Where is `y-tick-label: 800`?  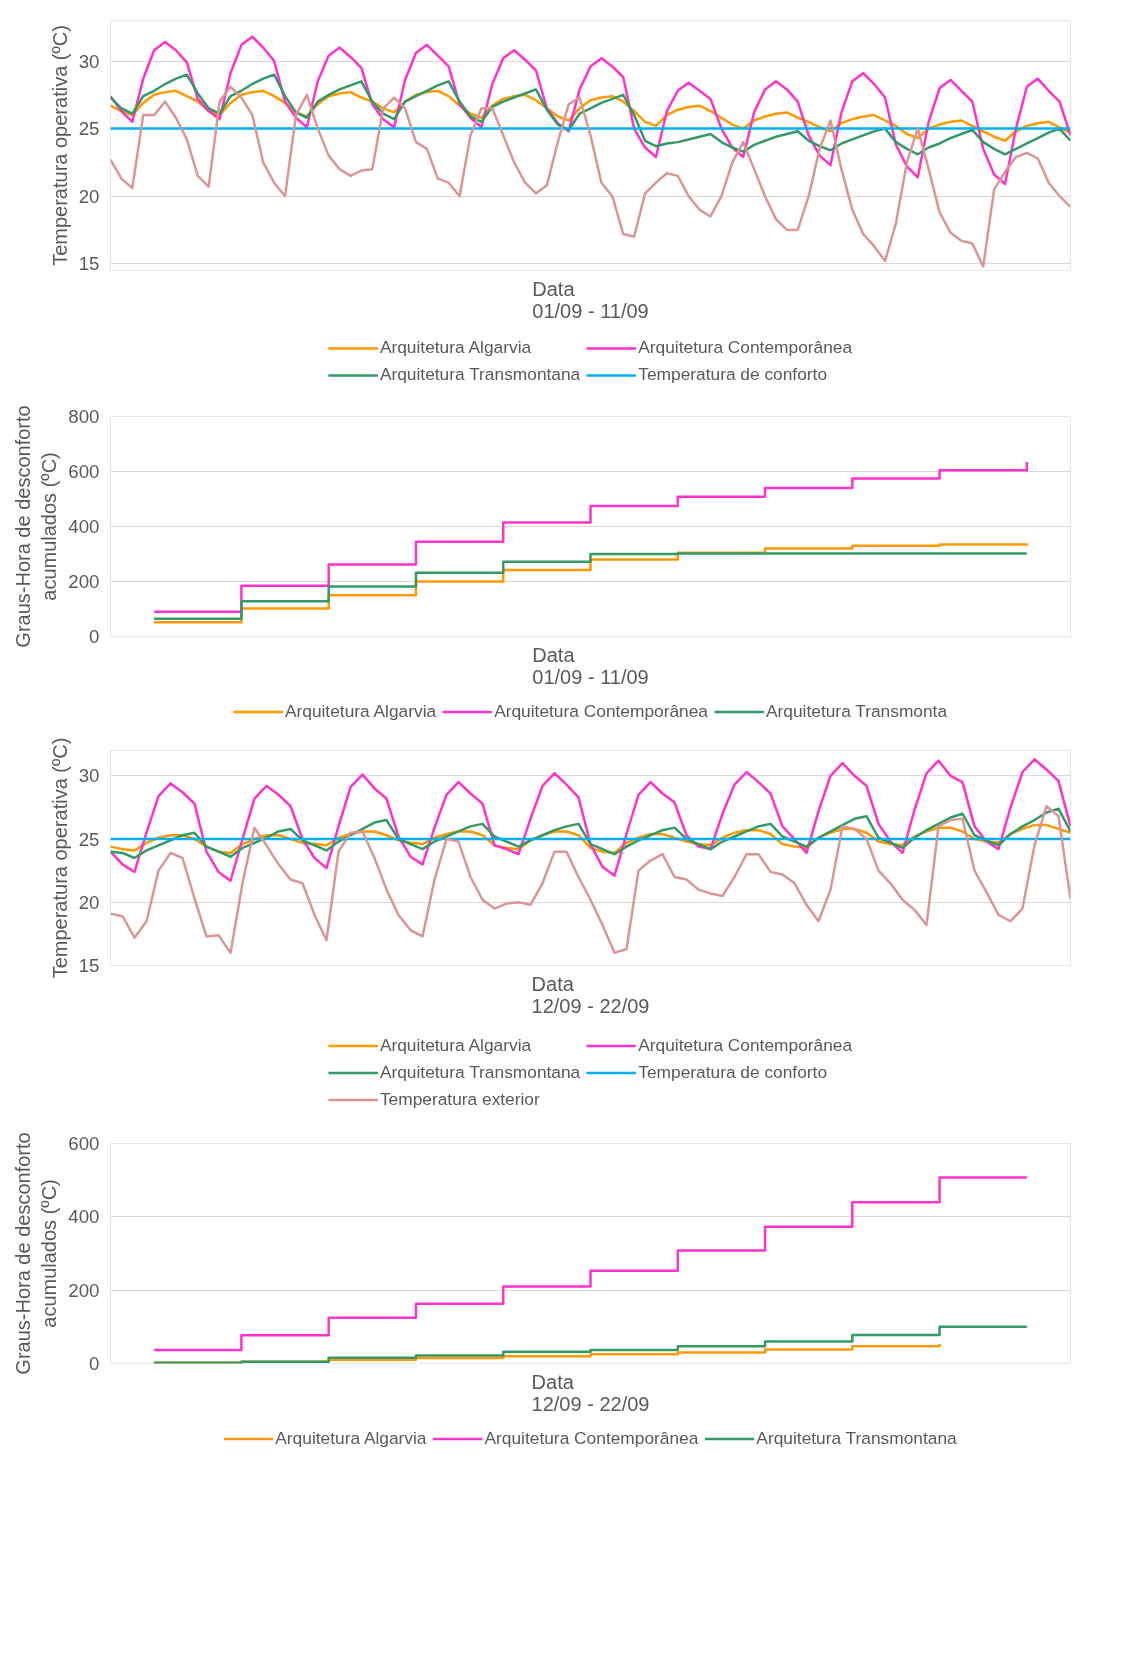 y-tick-label: 800 is located at coordinates (84, 416).